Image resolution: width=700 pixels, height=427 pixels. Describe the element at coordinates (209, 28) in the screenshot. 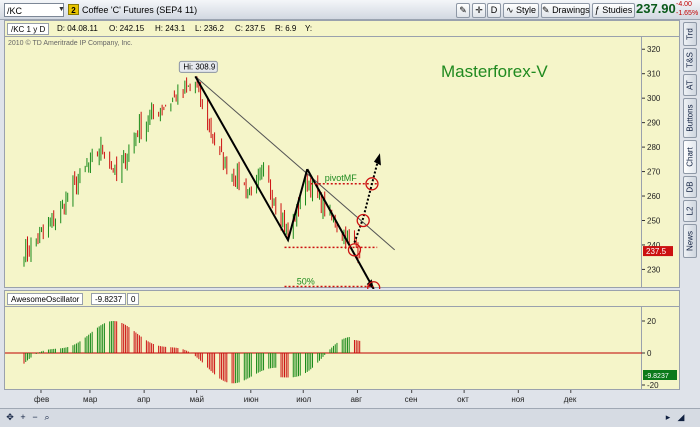

I see `bar-low: L: 236.2` at that location.